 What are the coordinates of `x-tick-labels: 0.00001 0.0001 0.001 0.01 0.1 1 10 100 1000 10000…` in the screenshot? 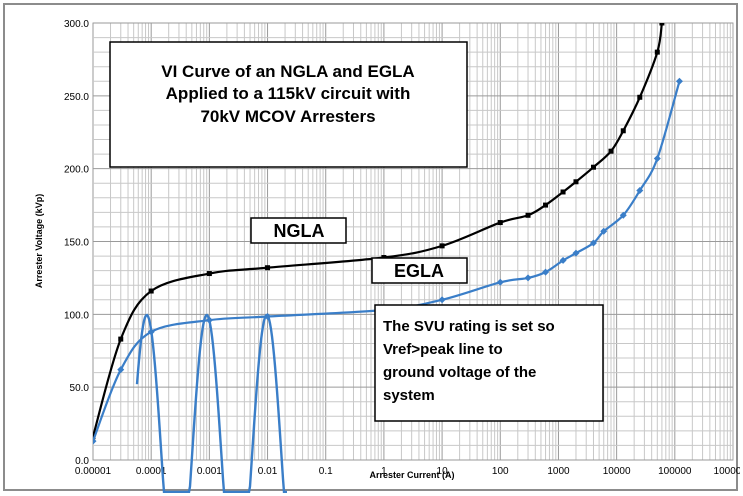 It's located at (407, 471).